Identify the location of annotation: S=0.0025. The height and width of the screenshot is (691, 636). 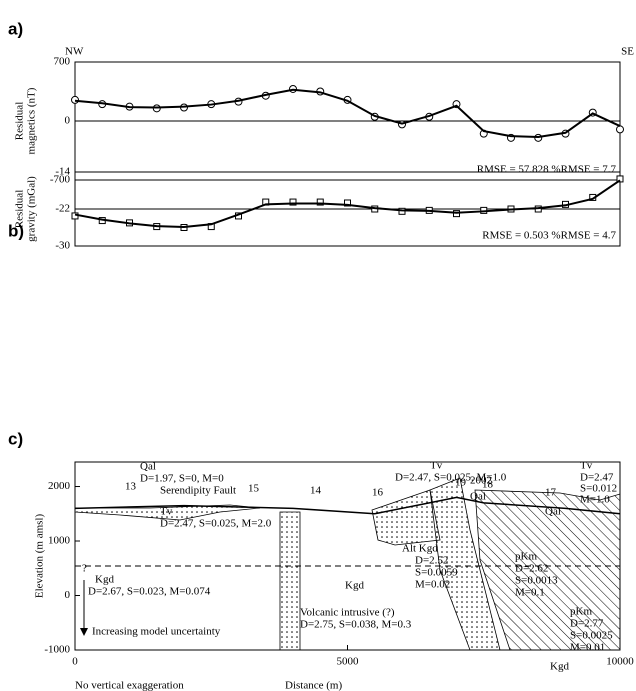
(591, 636).